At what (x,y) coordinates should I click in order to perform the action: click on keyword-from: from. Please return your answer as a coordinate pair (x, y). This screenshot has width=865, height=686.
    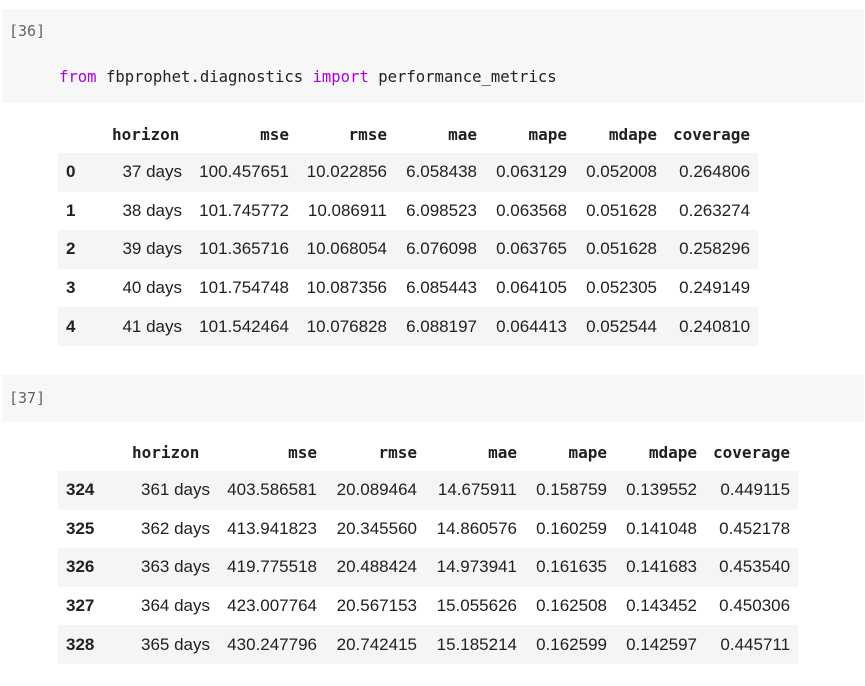
    Looking at the image, I should click on (78, 77).